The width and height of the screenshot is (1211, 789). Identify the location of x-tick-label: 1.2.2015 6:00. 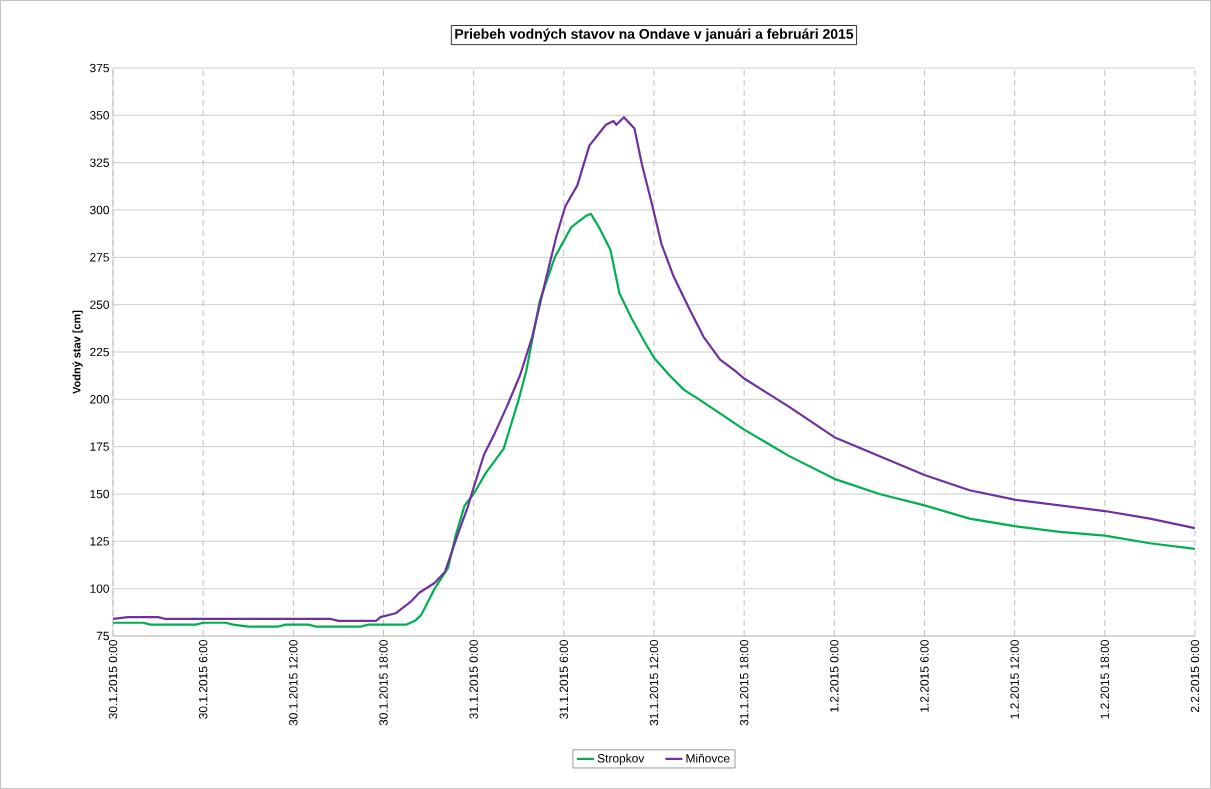
(924, 676).